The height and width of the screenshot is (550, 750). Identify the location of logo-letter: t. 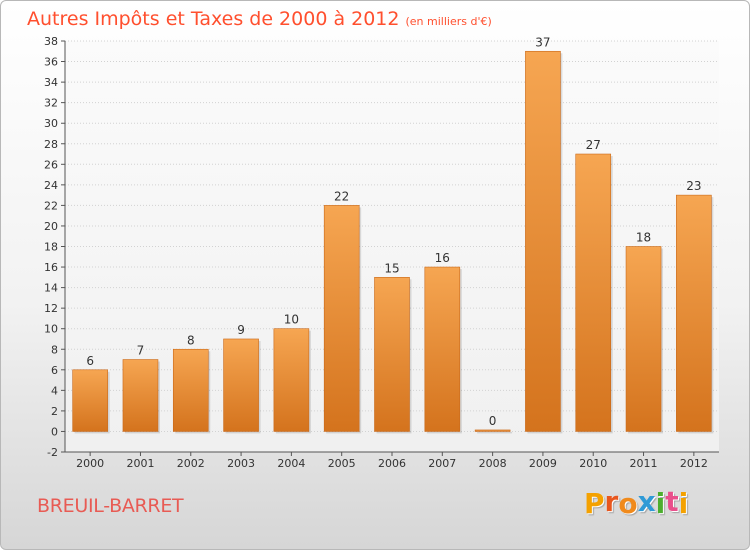
(672, 501).